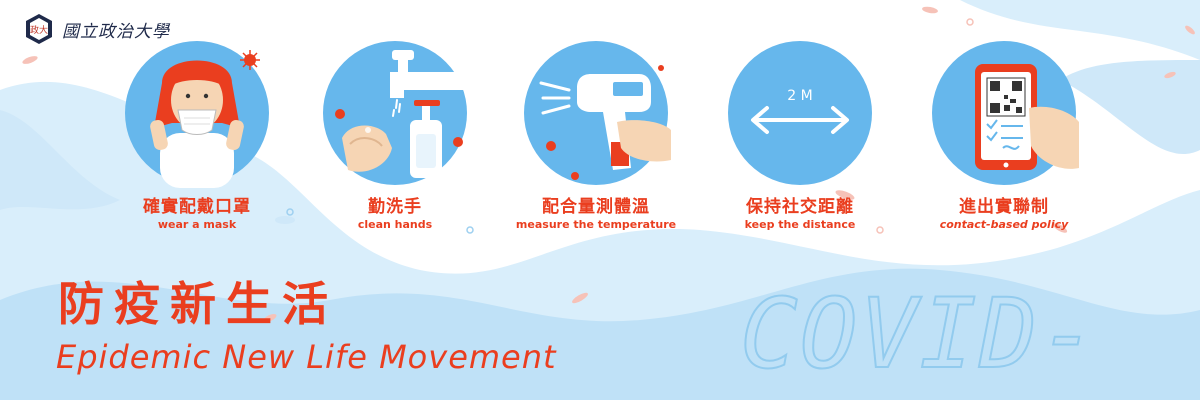  Describe the element at coordinates (197, 207) in the screenshot. I see `tip-label-zh: 確實配戴口罩` at that location.